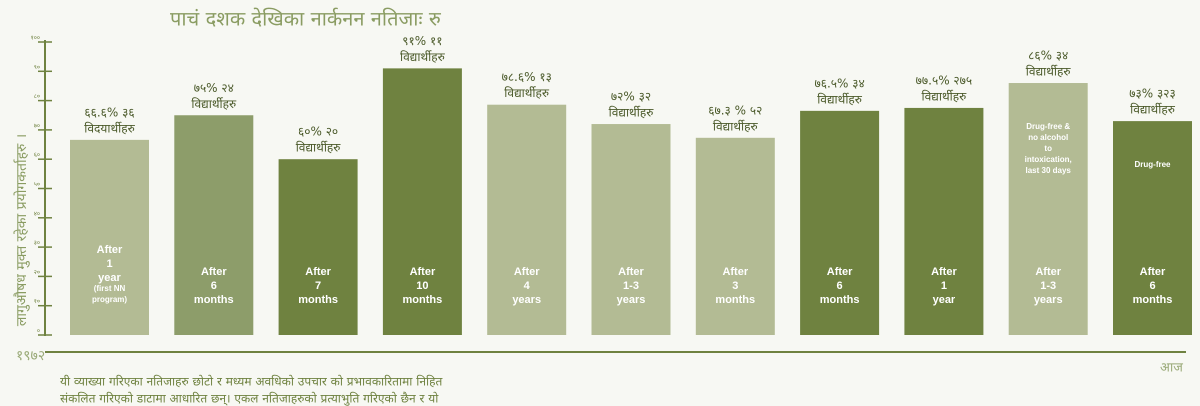 The height and width of the screenshot is (406, 1200). What do you see at coordinates (37, 301) in the screenshot?
I see `y-tick-label: १०` at bounding box center [37, 301].